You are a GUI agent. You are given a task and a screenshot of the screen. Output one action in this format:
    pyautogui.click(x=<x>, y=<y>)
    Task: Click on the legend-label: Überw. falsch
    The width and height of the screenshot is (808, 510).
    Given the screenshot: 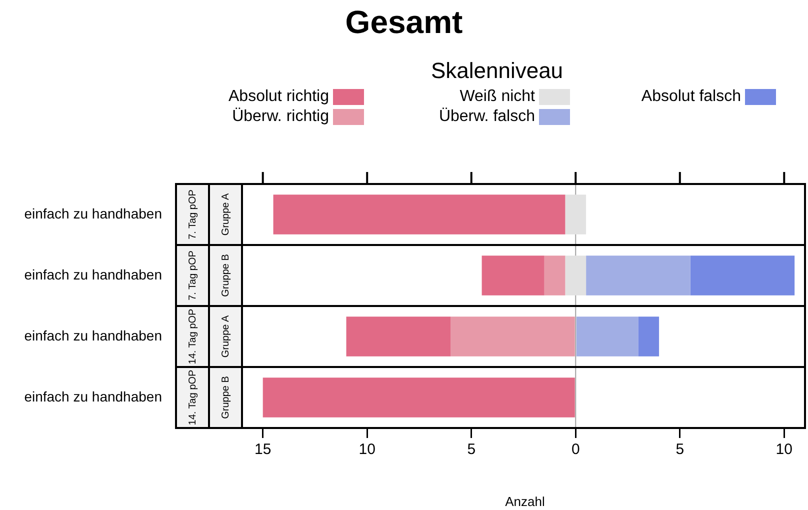 What is the action you would take?
    pyautogui.click(x=486, y=117)
    